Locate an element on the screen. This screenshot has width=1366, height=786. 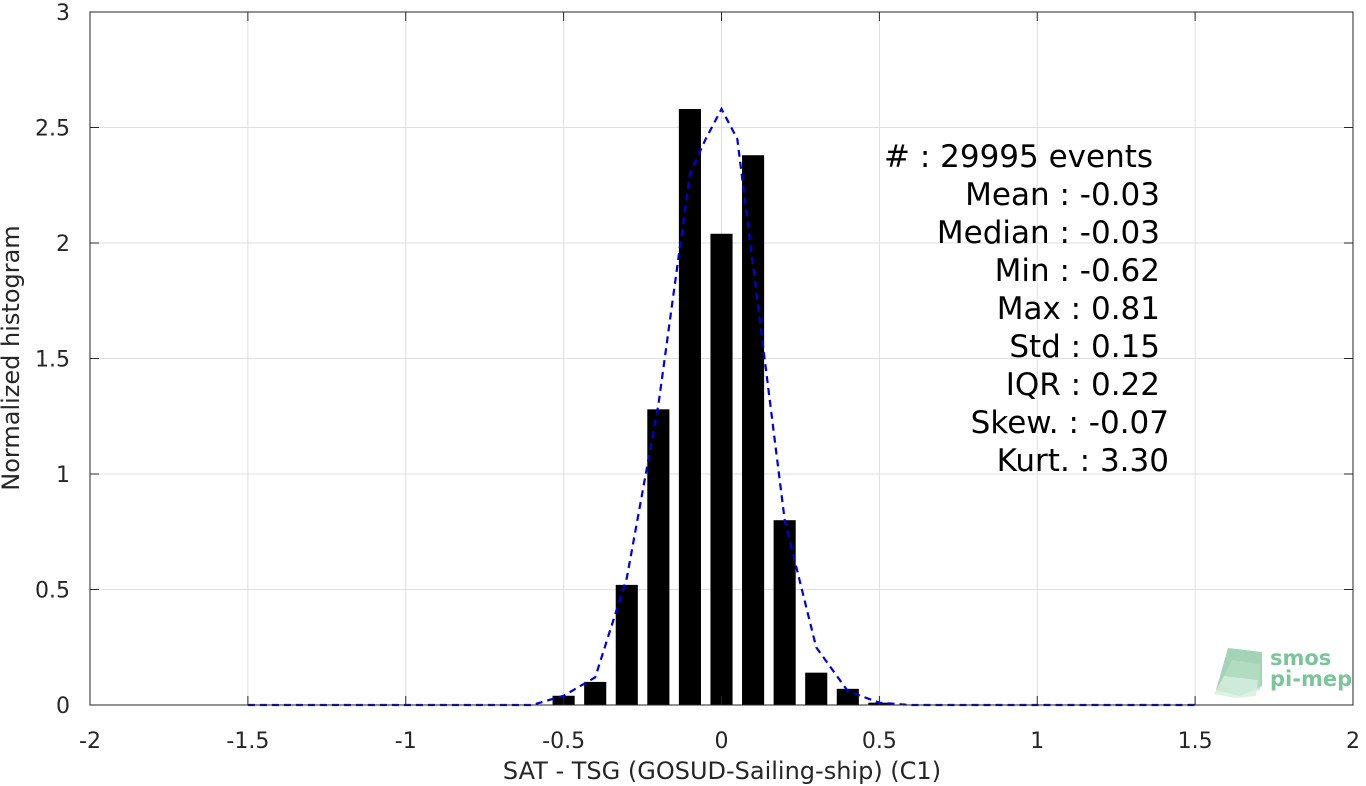
stat-line: Median : -0.03 is located at coordinates (1048, 233).